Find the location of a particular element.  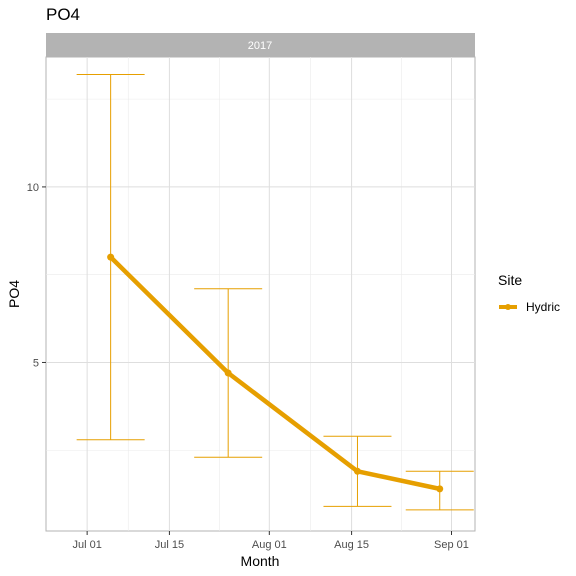

legend-label-hydric: Hydric is located at coordinates (543, 307).